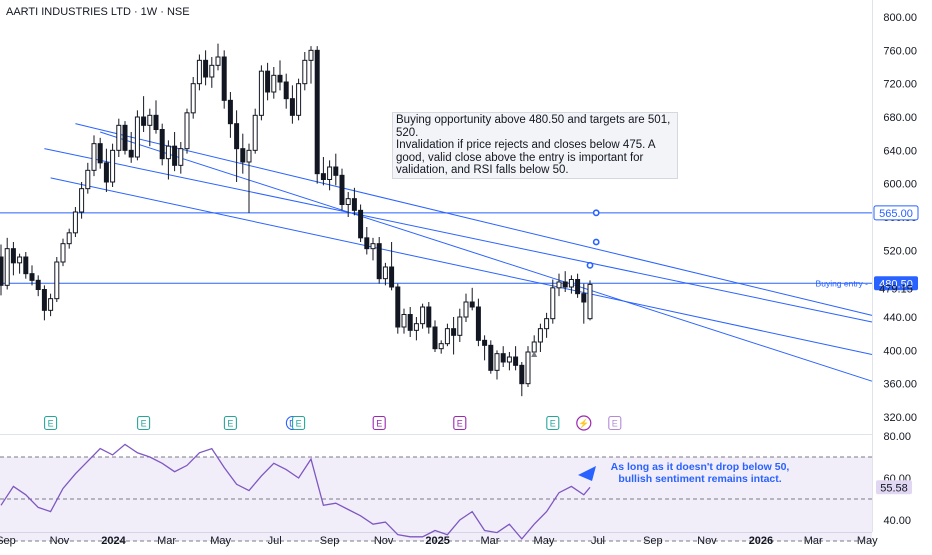  What do you see at coordinates (900, 418) in the screenshot?
I see `price-tick-label: 320.00` at bounding box center [900, 418].